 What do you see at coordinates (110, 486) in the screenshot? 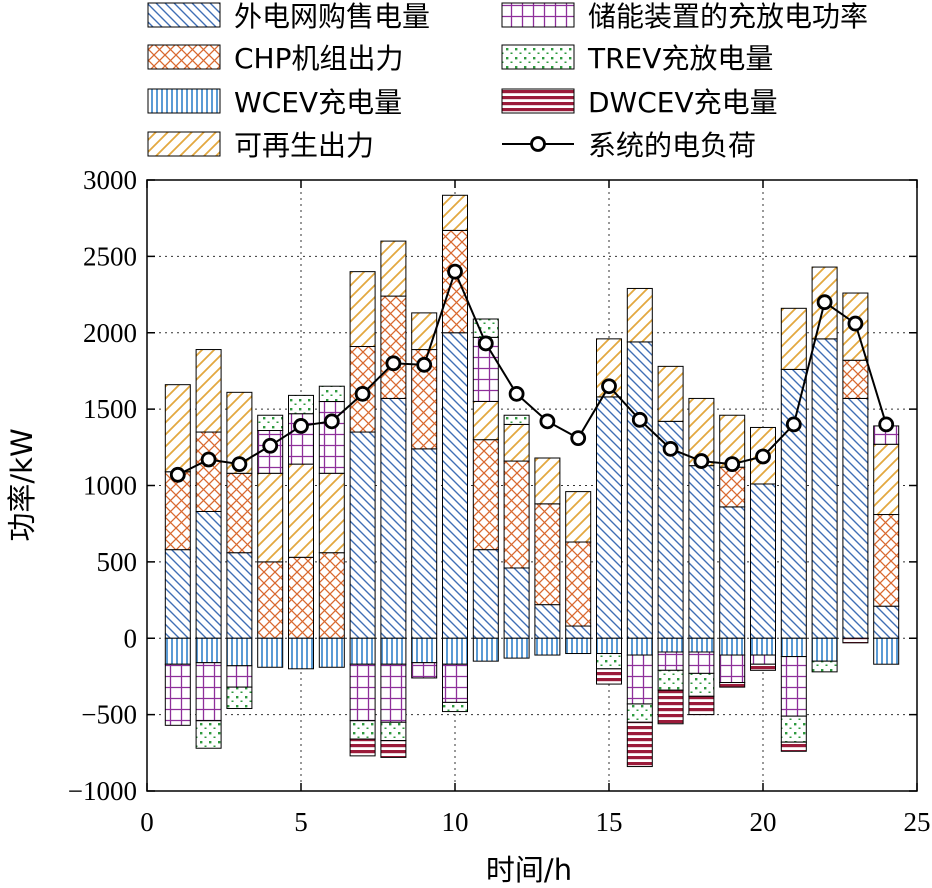
I see `y-tick-label: 1000` at bounding box center [110, 486].